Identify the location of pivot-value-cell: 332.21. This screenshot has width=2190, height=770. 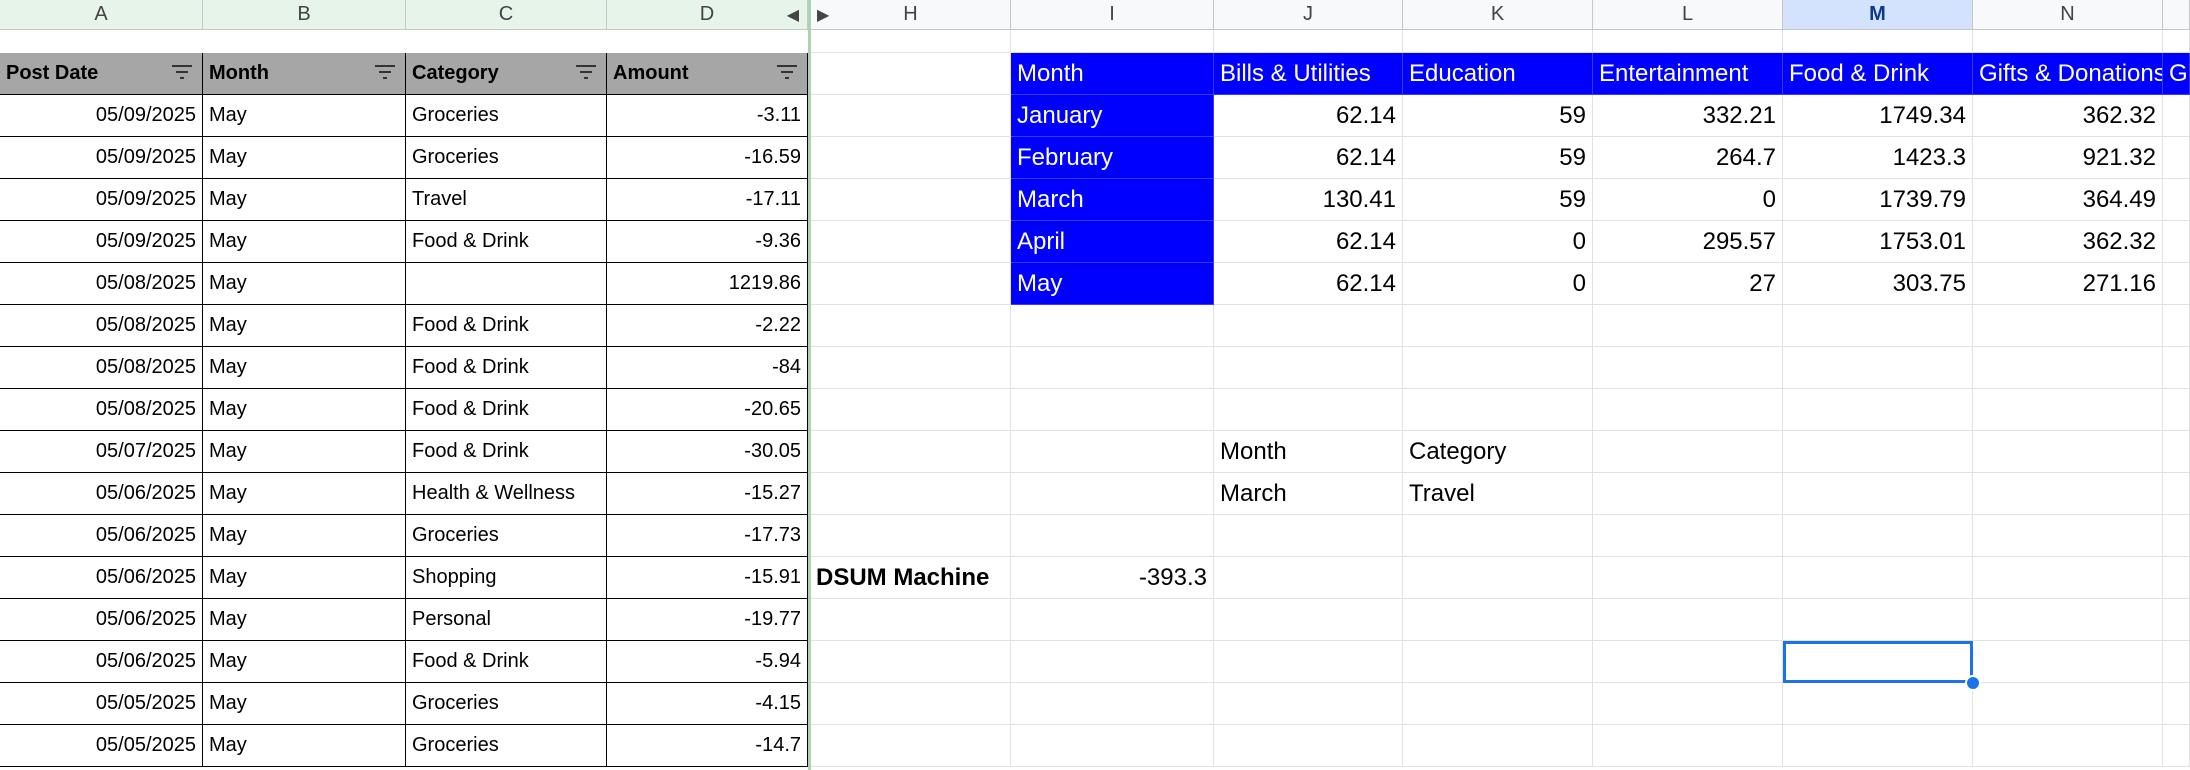
(1688, 116).